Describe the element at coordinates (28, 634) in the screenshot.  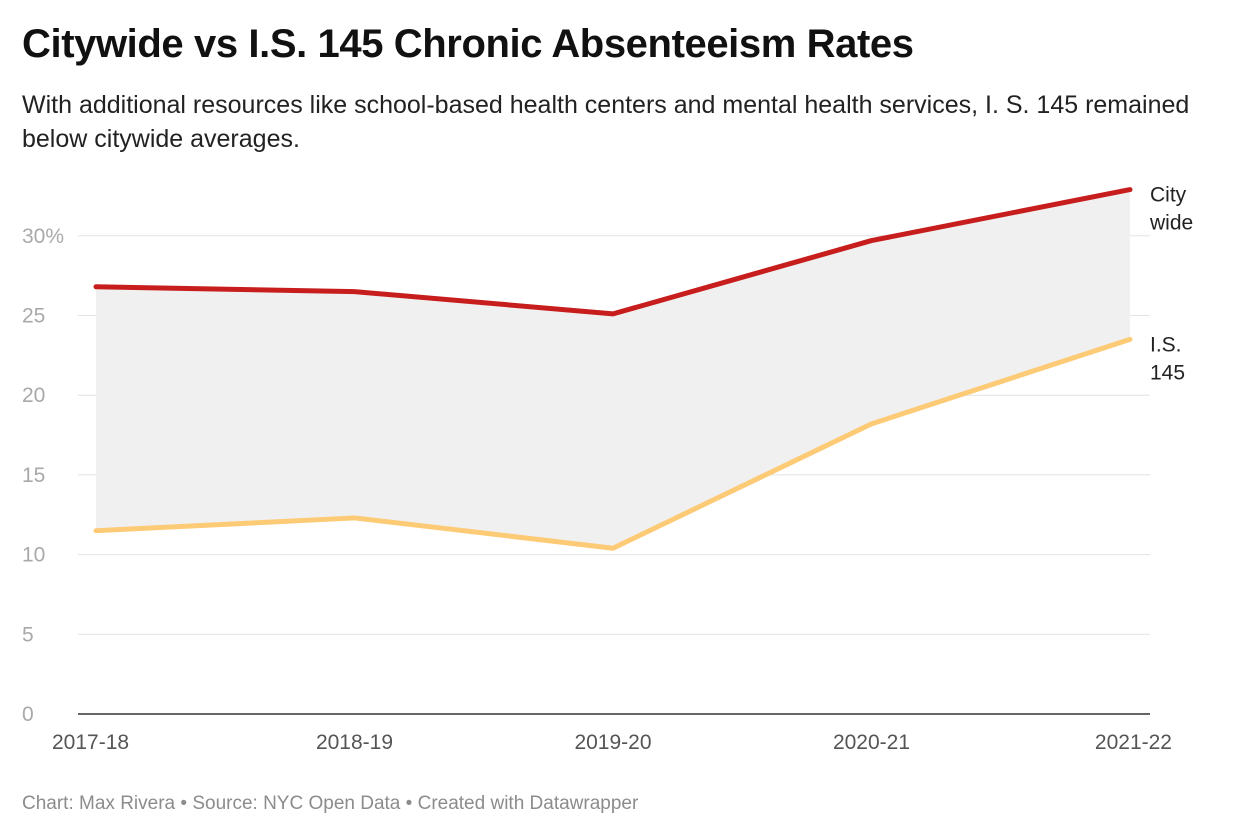
I see `y-tick-label: 5` at that location.